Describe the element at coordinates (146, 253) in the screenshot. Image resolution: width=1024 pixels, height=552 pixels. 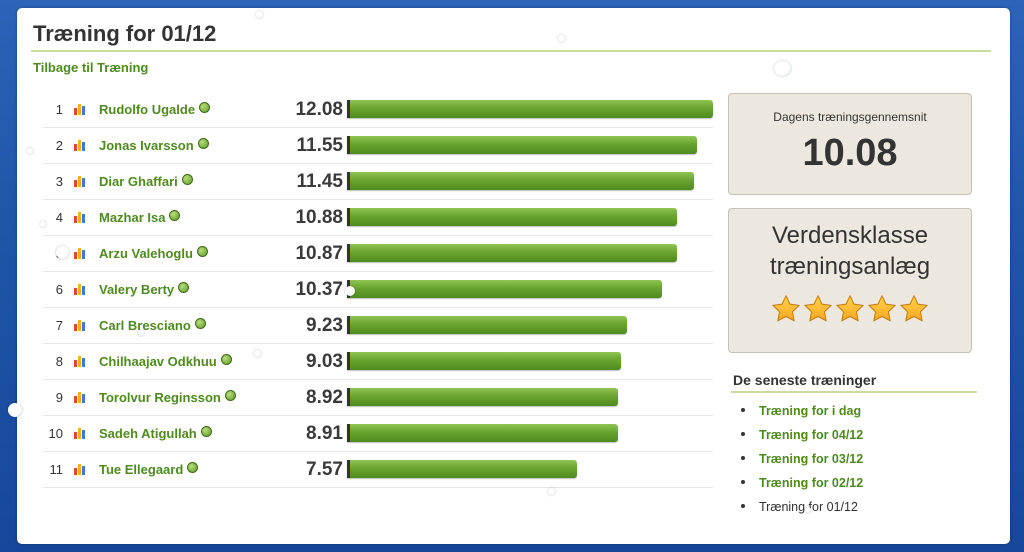
I see `player-name-link: Arzu Valehoglu` at that location.